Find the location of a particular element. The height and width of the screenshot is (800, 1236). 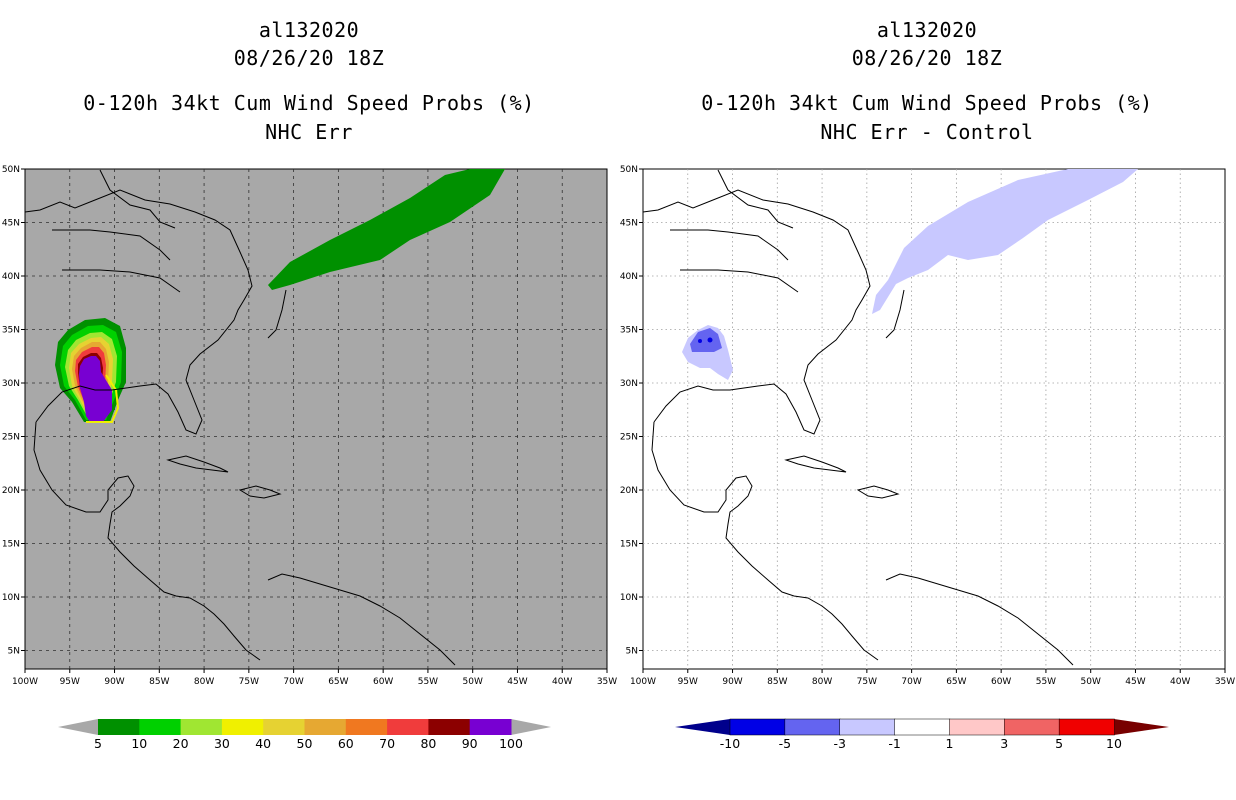

colorbar-label: 20 is located at coordinates (181, 743).